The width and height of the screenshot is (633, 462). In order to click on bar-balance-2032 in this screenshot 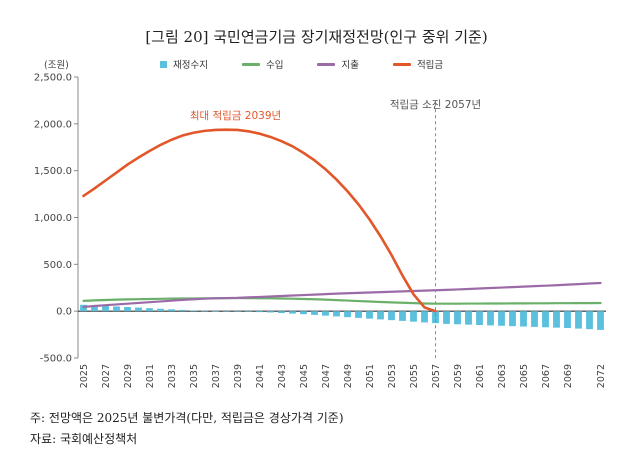, I will do `click(160, 310)`.